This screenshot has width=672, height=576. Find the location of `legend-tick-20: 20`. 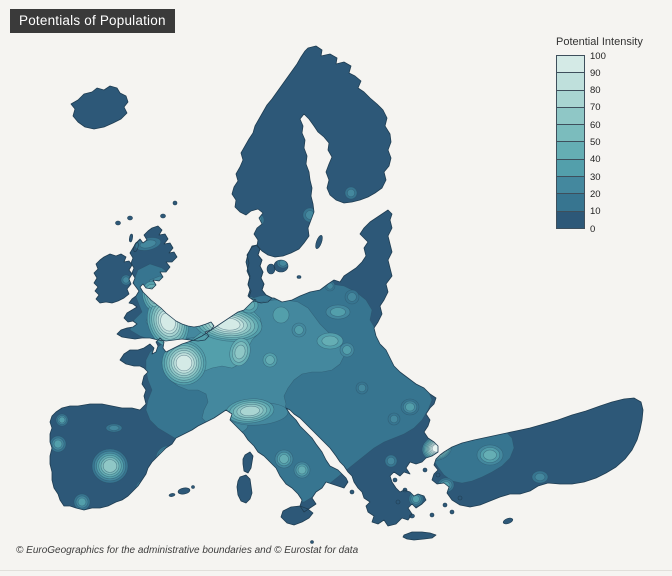

legend-tick-20: 20 is located at coordinates (595, 194).